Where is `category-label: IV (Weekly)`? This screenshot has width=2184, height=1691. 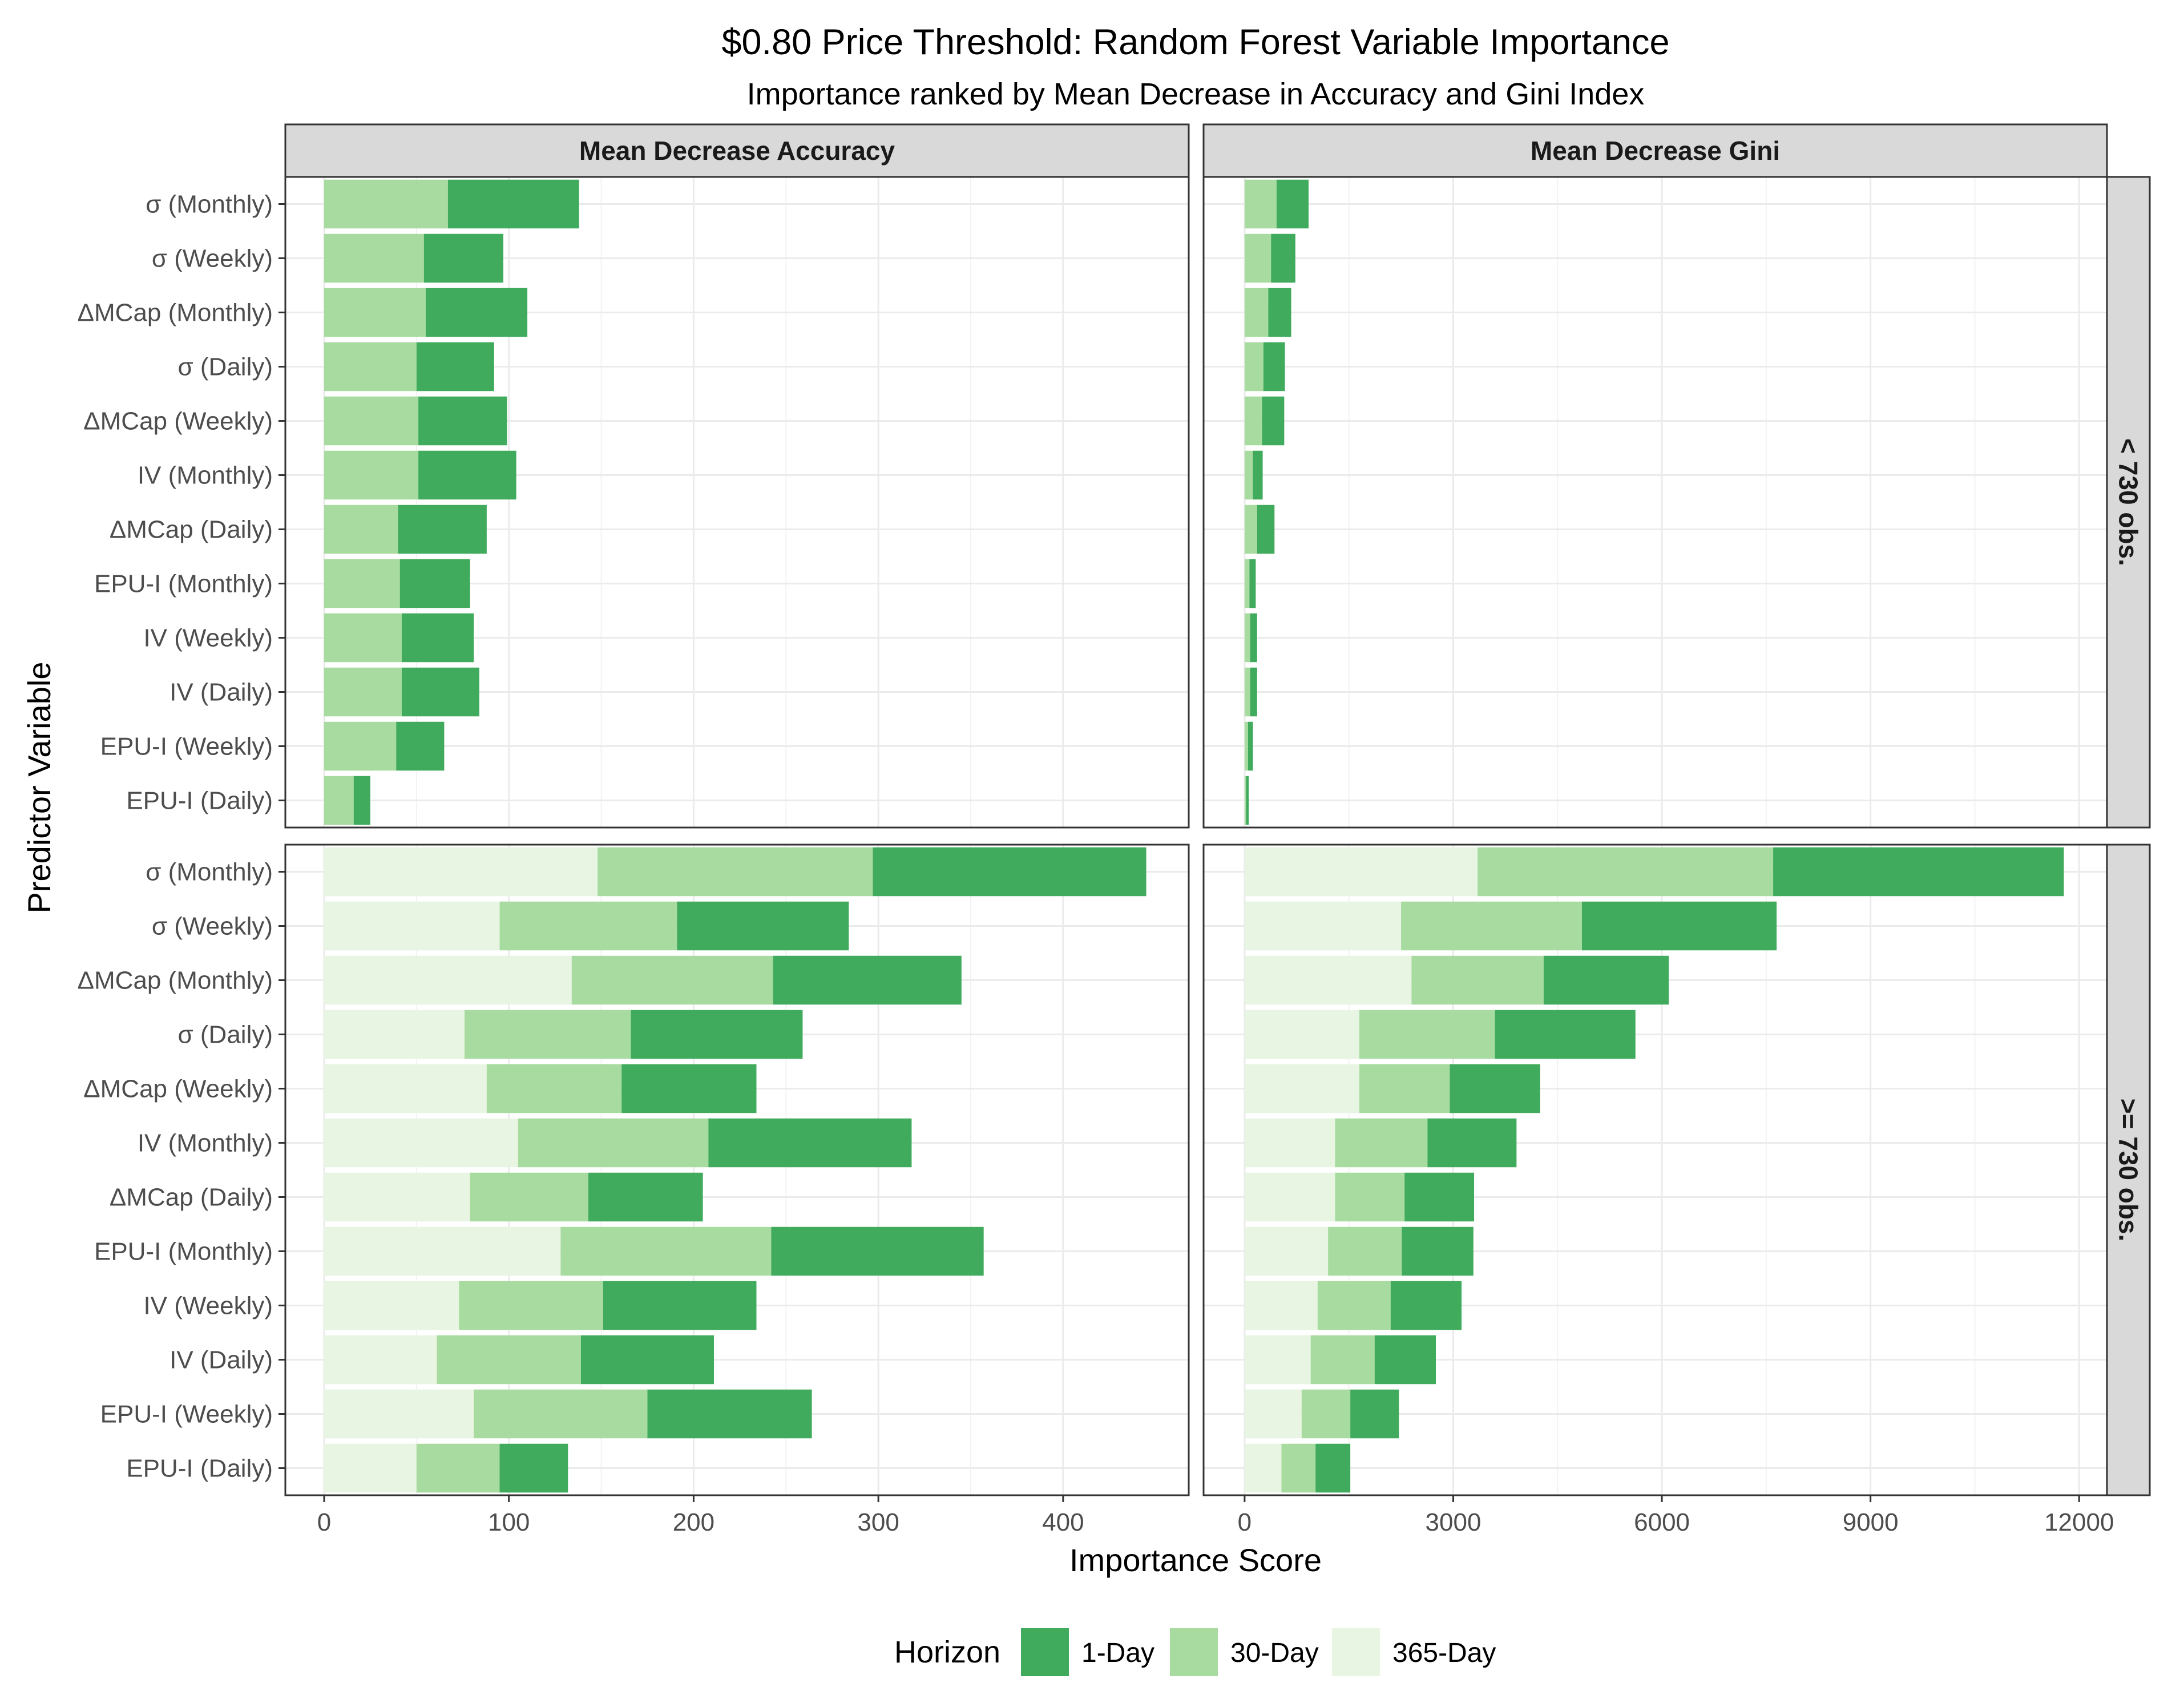
category-label: IV (Weekly) is located at coordinates (208, 1306).